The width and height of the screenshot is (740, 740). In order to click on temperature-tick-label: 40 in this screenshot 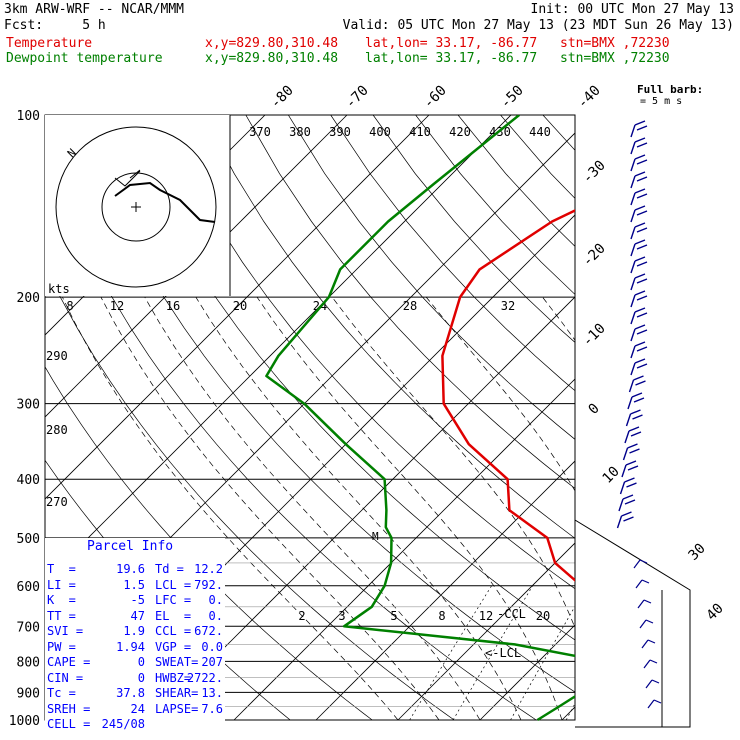, I will do `click(715, 612)`.